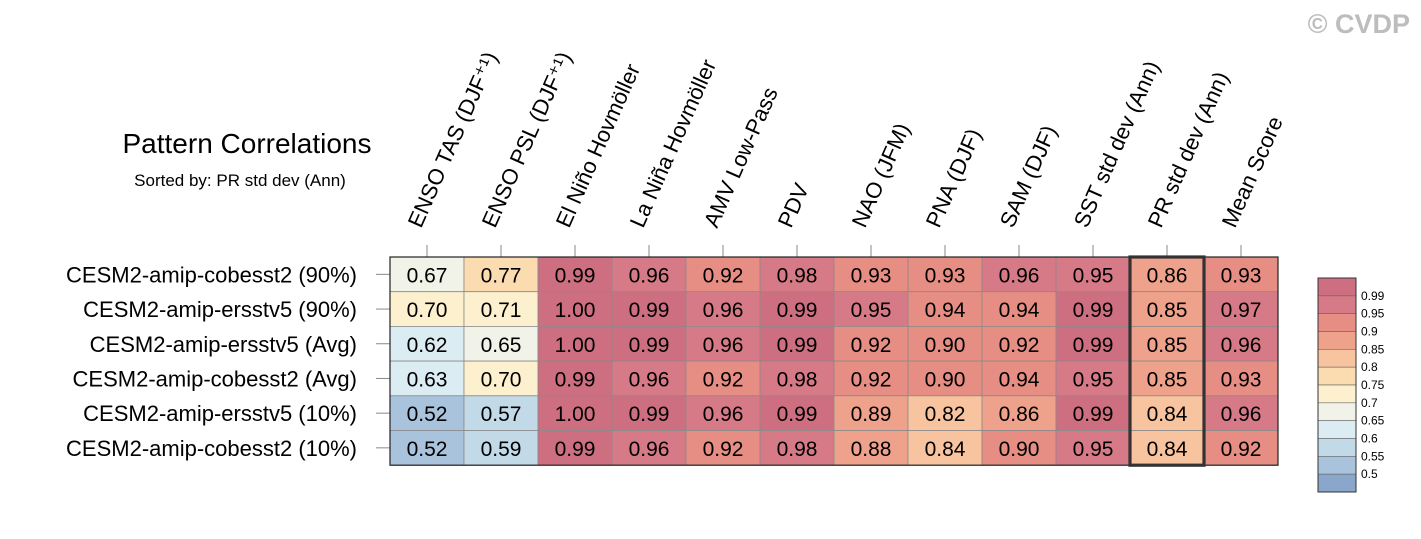 The image size is (1421, 539). I want to click on cell-value: 0.67, so click(427, 275).